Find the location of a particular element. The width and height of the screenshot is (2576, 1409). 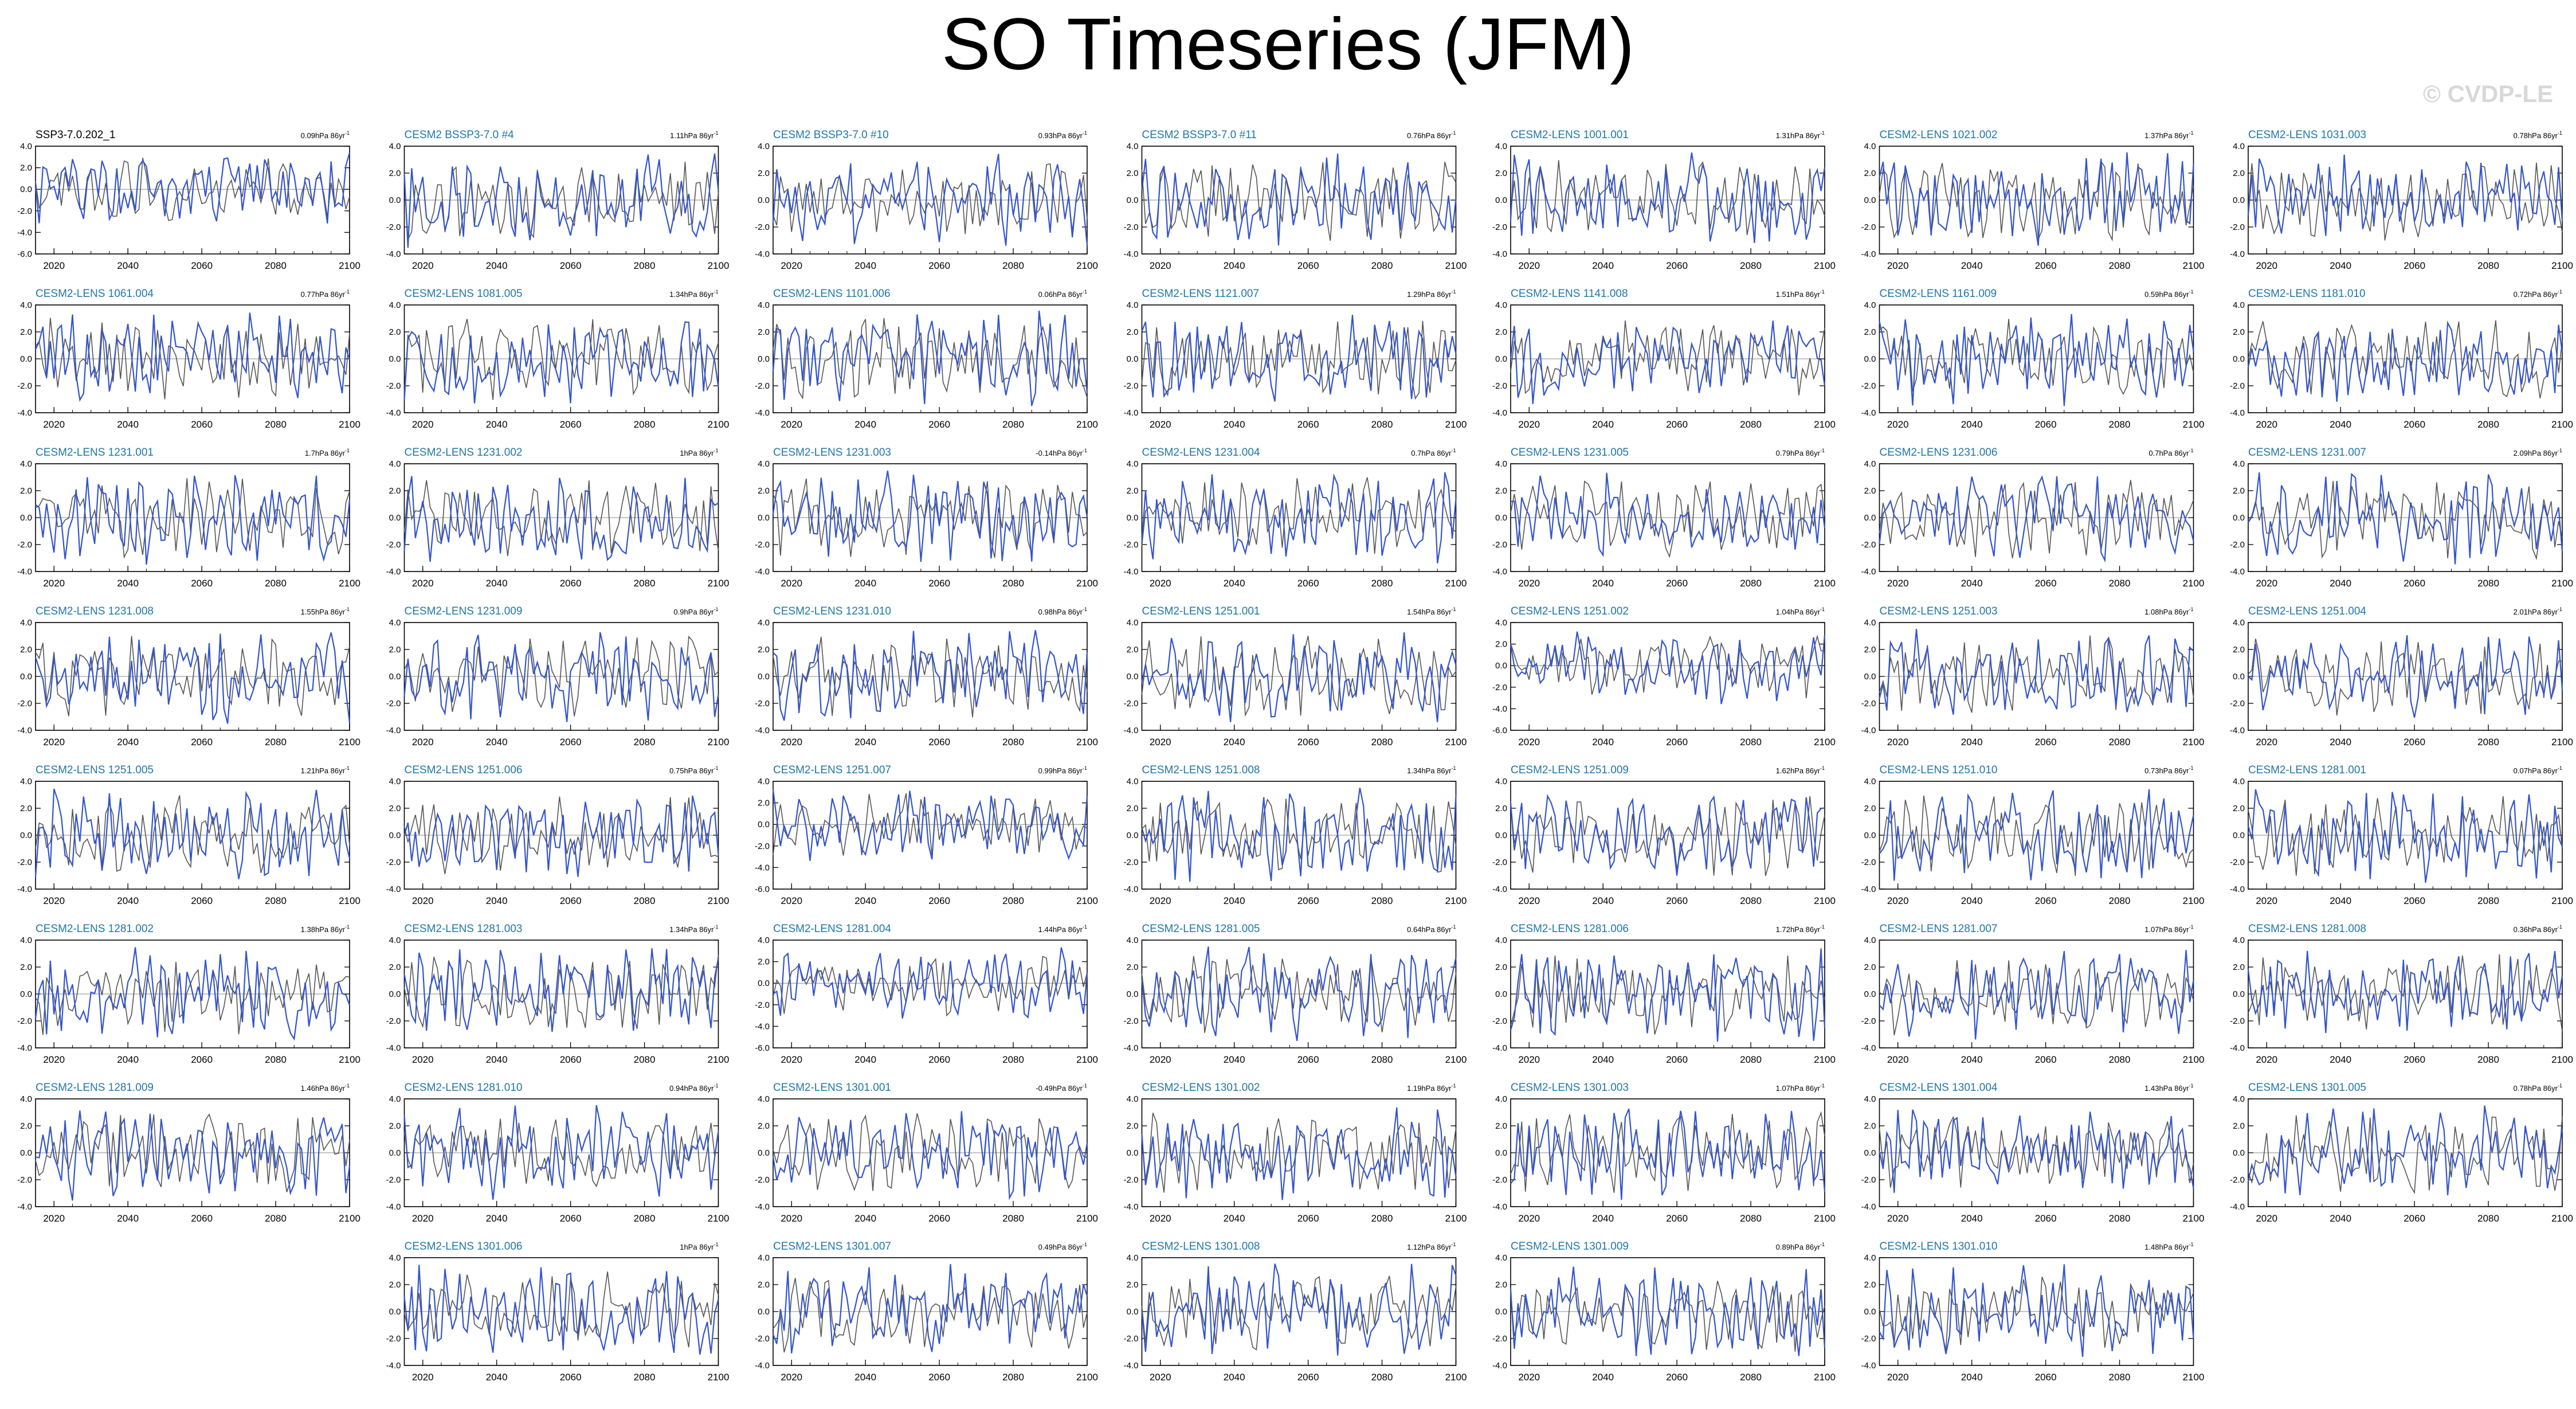

panel-label: CESM2-LENS 1281.003 is located at coordinates (464, 929).